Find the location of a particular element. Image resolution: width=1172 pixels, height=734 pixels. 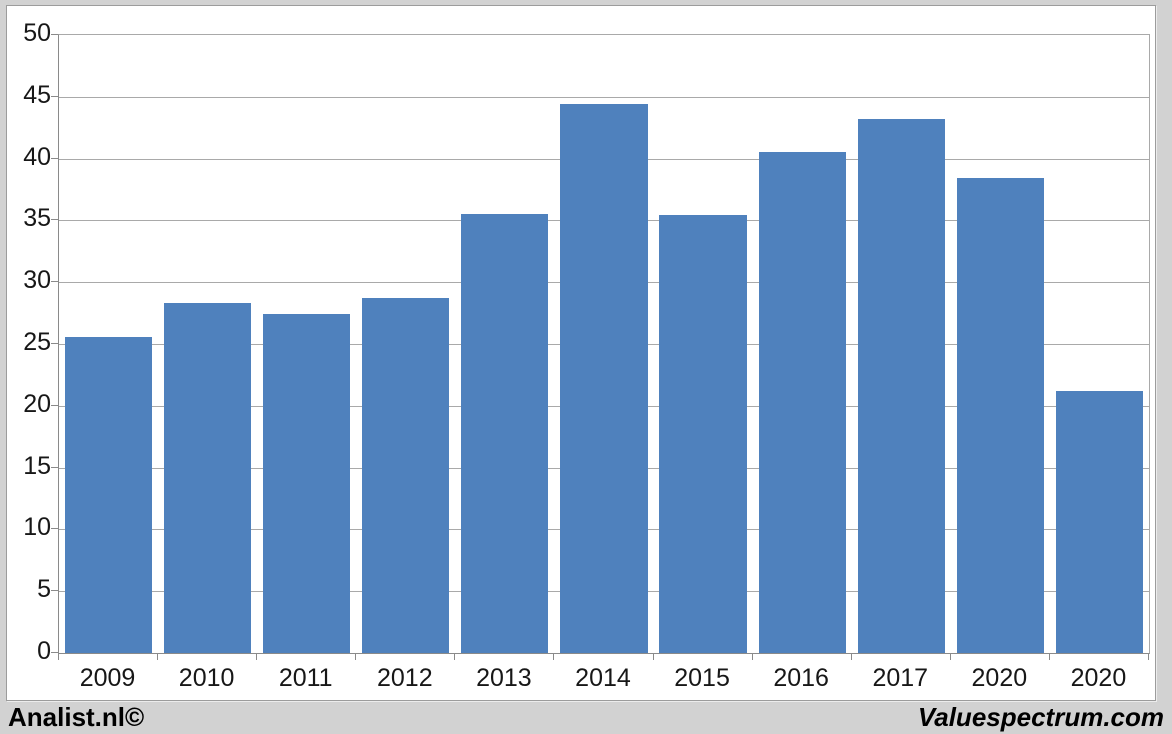

y-axis-tick-label: 0 is located at coordinates (44, 651).